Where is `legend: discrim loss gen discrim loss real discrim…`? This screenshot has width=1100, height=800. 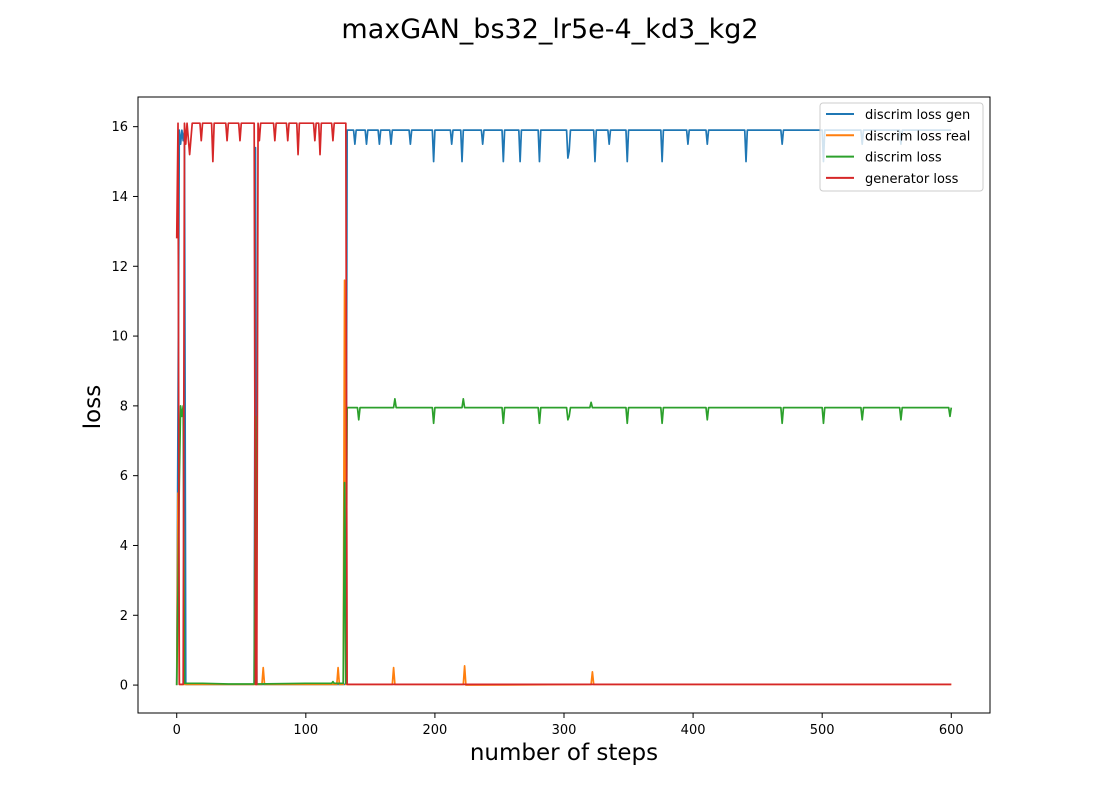 legend: discrim loss gen discrim loss real discrim… is located at coordinates (901, 147).